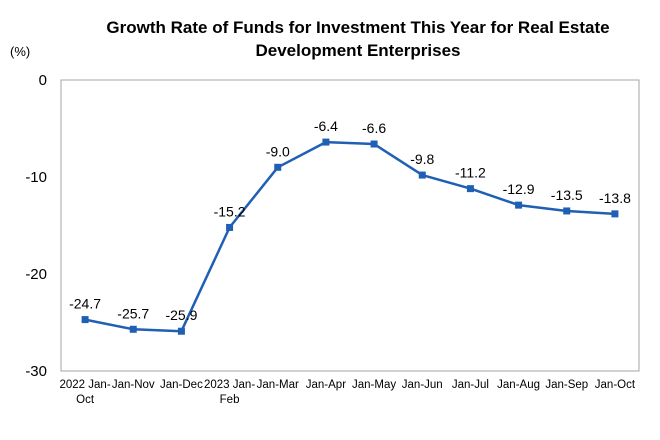 This screenshot has height=440, width=660. What do you see at coordinates (615, 198) in the screenshot?
I see `data-label: -13.8` at bounding box center [615, 198].